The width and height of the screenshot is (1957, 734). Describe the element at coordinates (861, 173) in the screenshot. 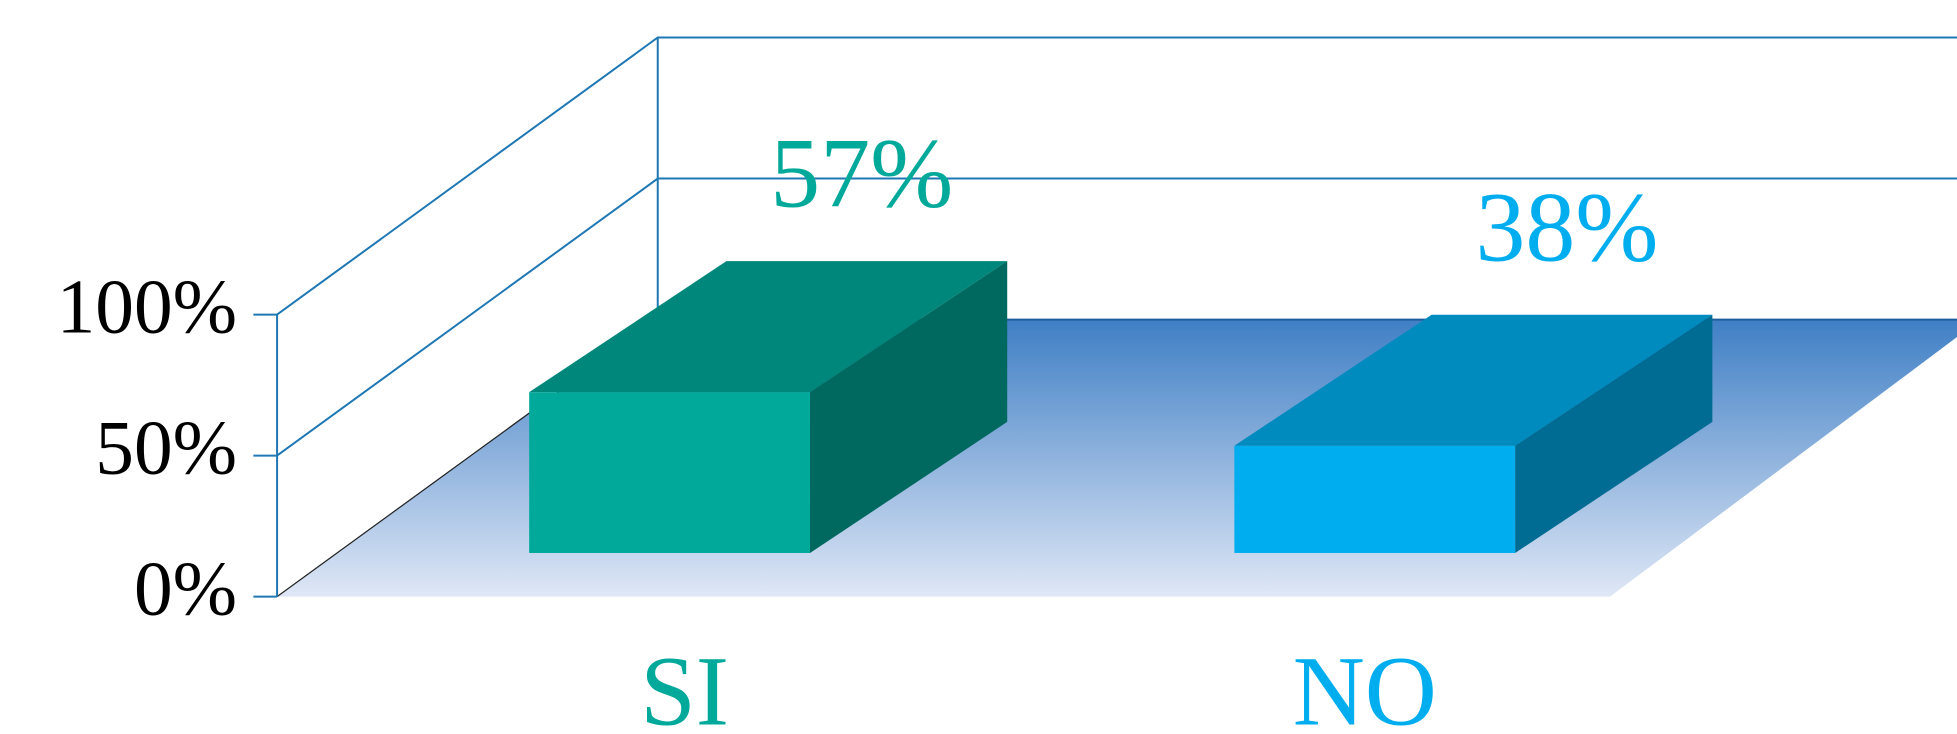

I see `data-label: 57%` at that location.